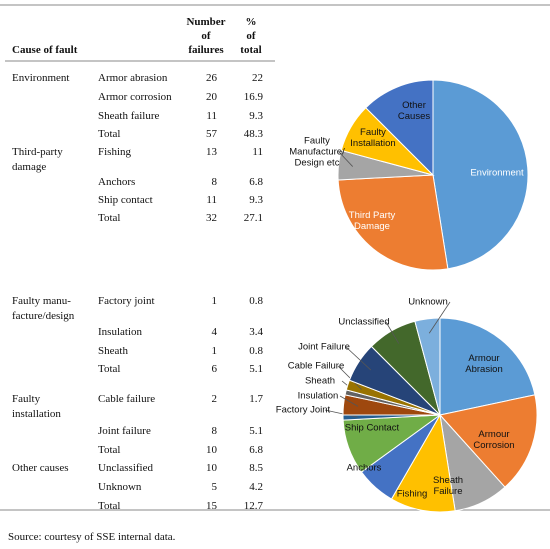 Image resolution: width=550 pixels, height=549 pixels. I want to click on sub-cause: Cable failure, so click(127, 399).